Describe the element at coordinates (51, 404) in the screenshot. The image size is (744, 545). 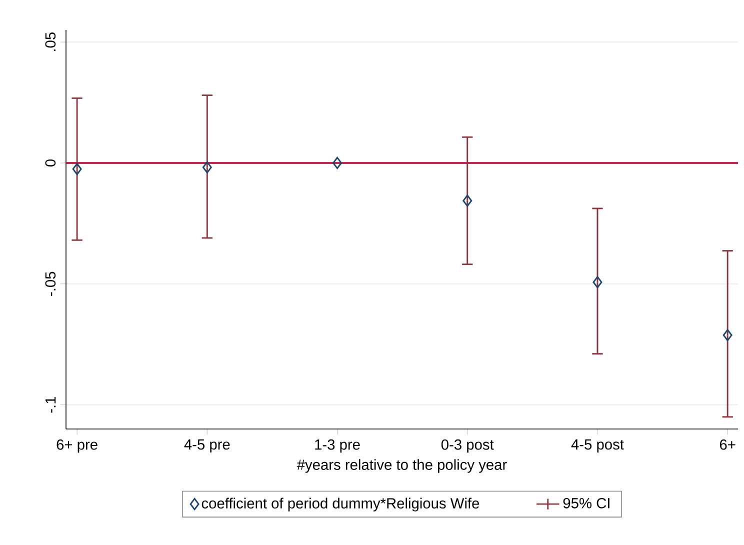
I see `y-tick-label: -.1` at that location.